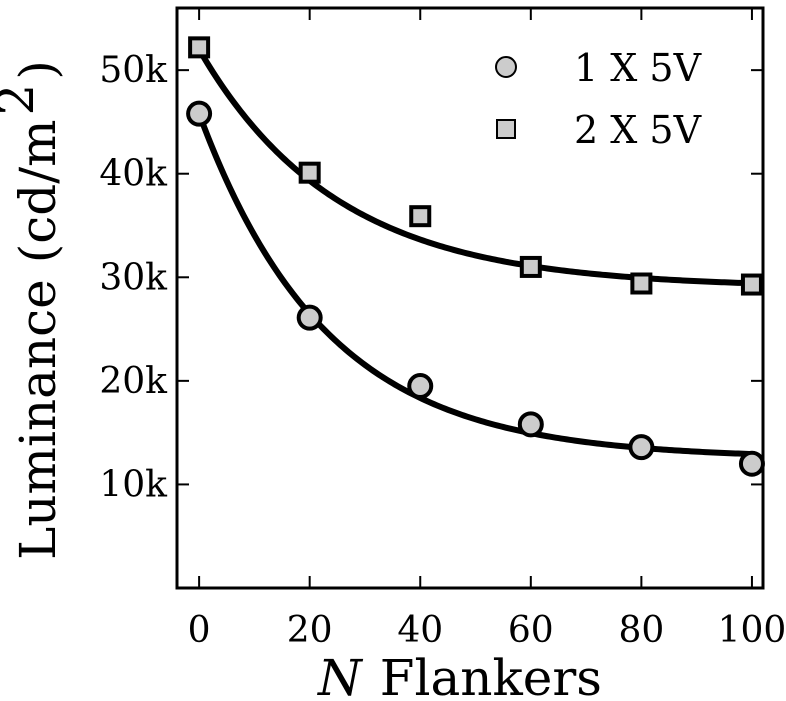  I want to click on x-tick-label: 80, so click(641, 630).